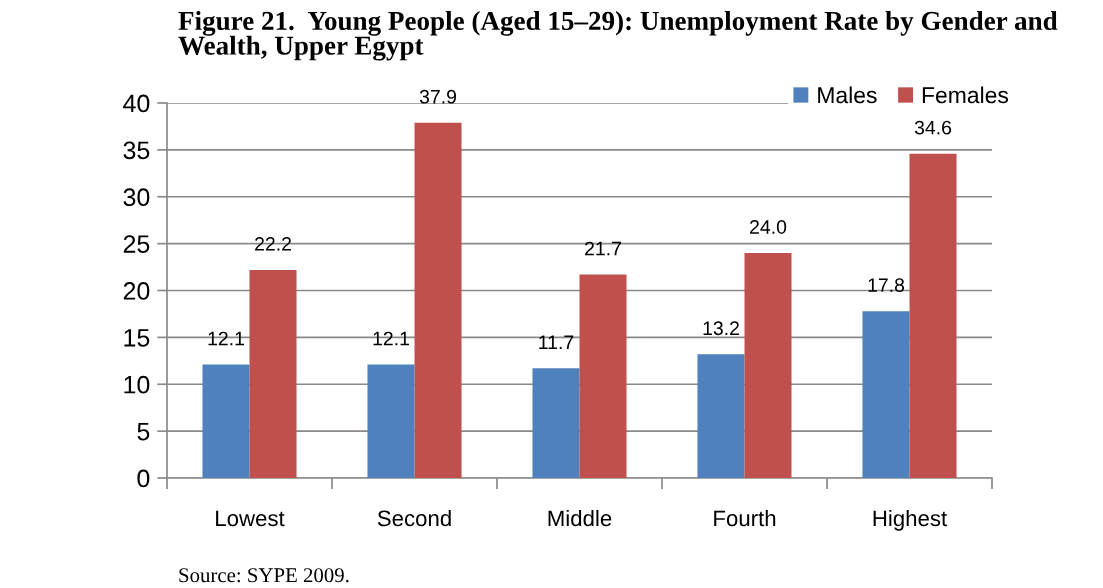  I want to click on y-tick-label: 35, so click(136, 150).